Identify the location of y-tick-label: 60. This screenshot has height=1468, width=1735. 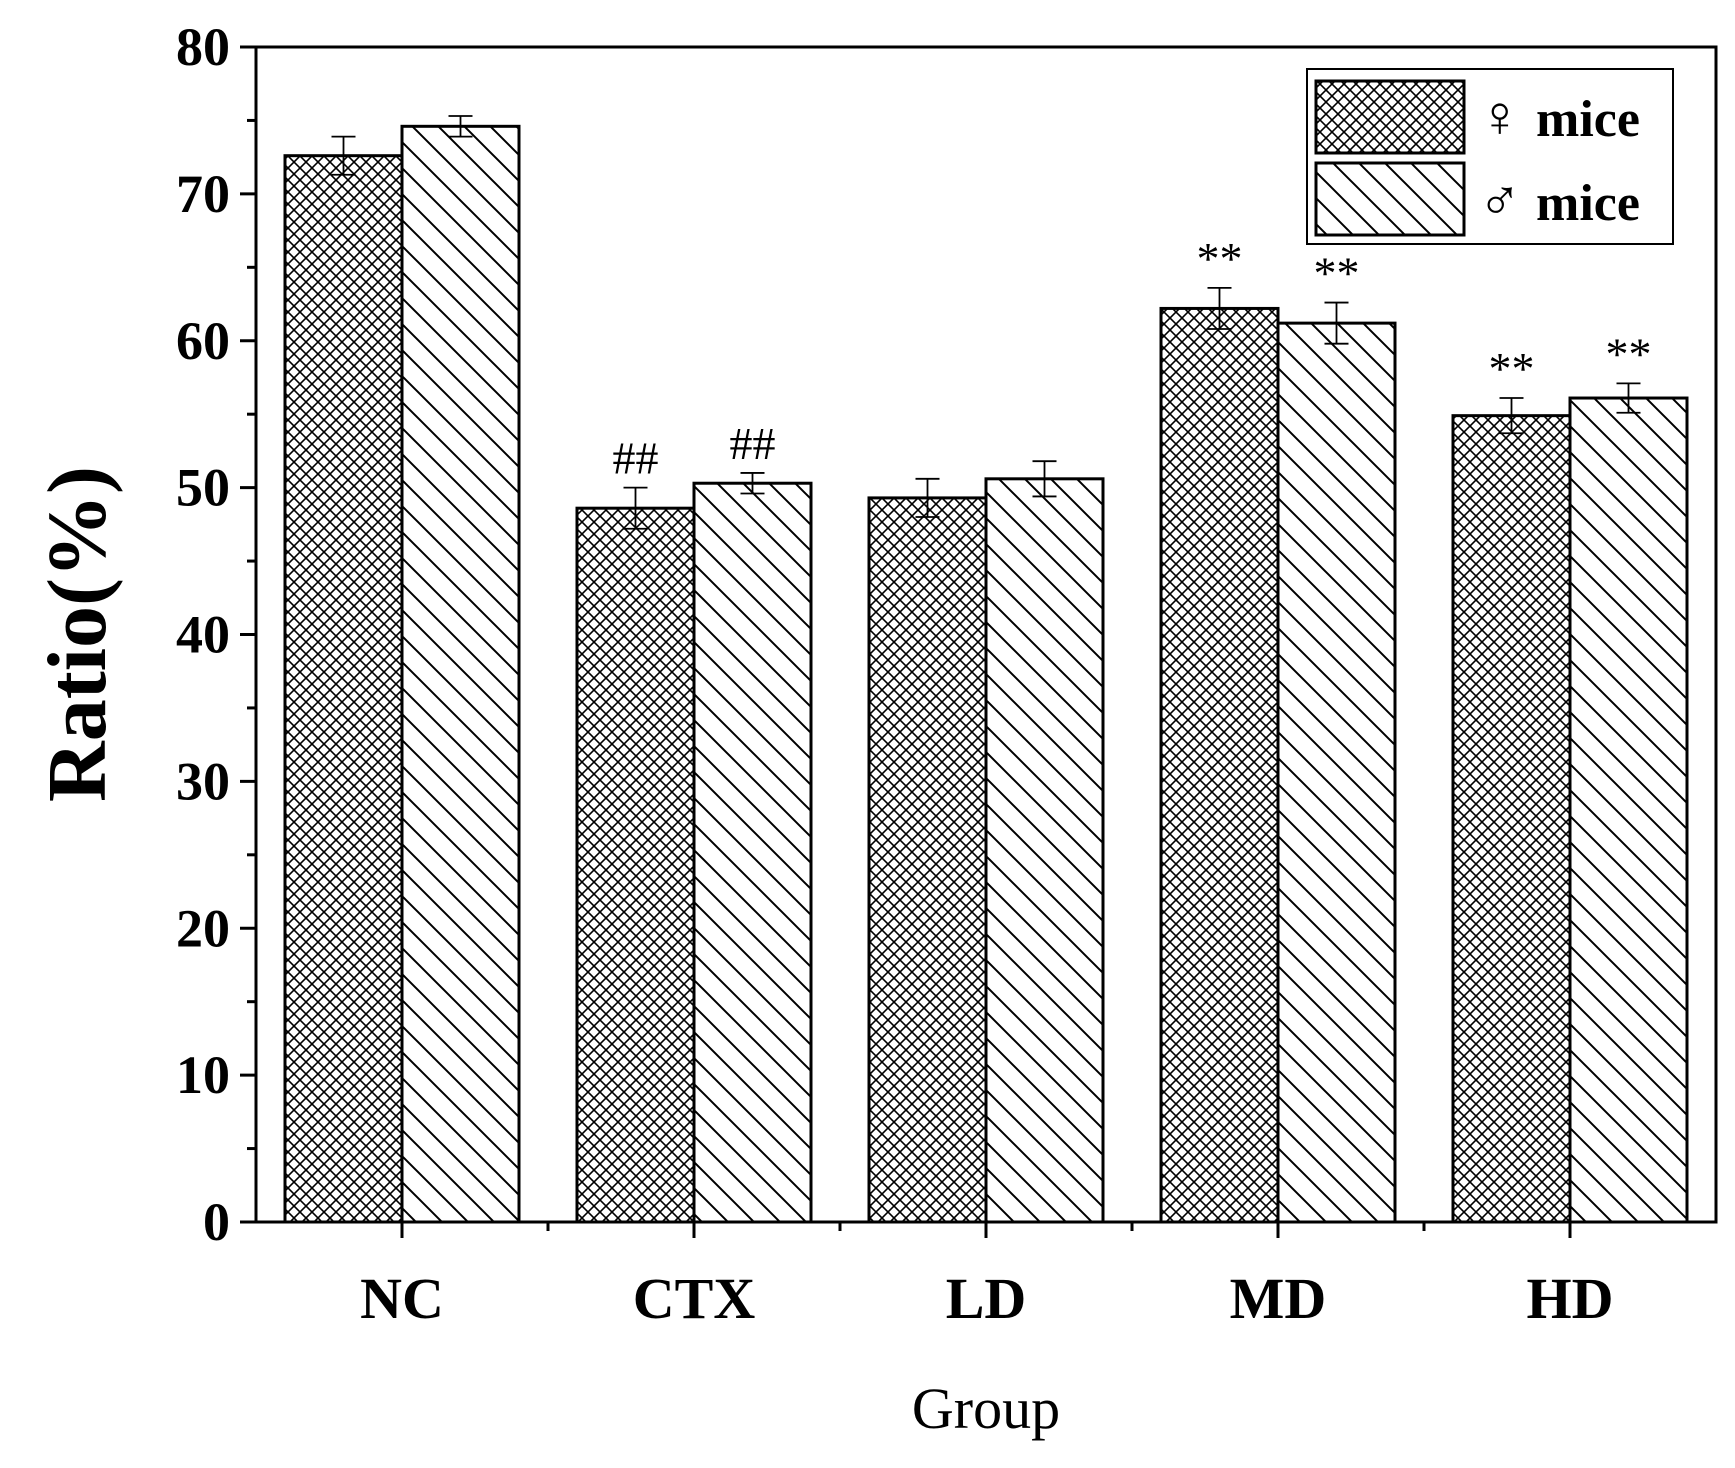
(203, 341).